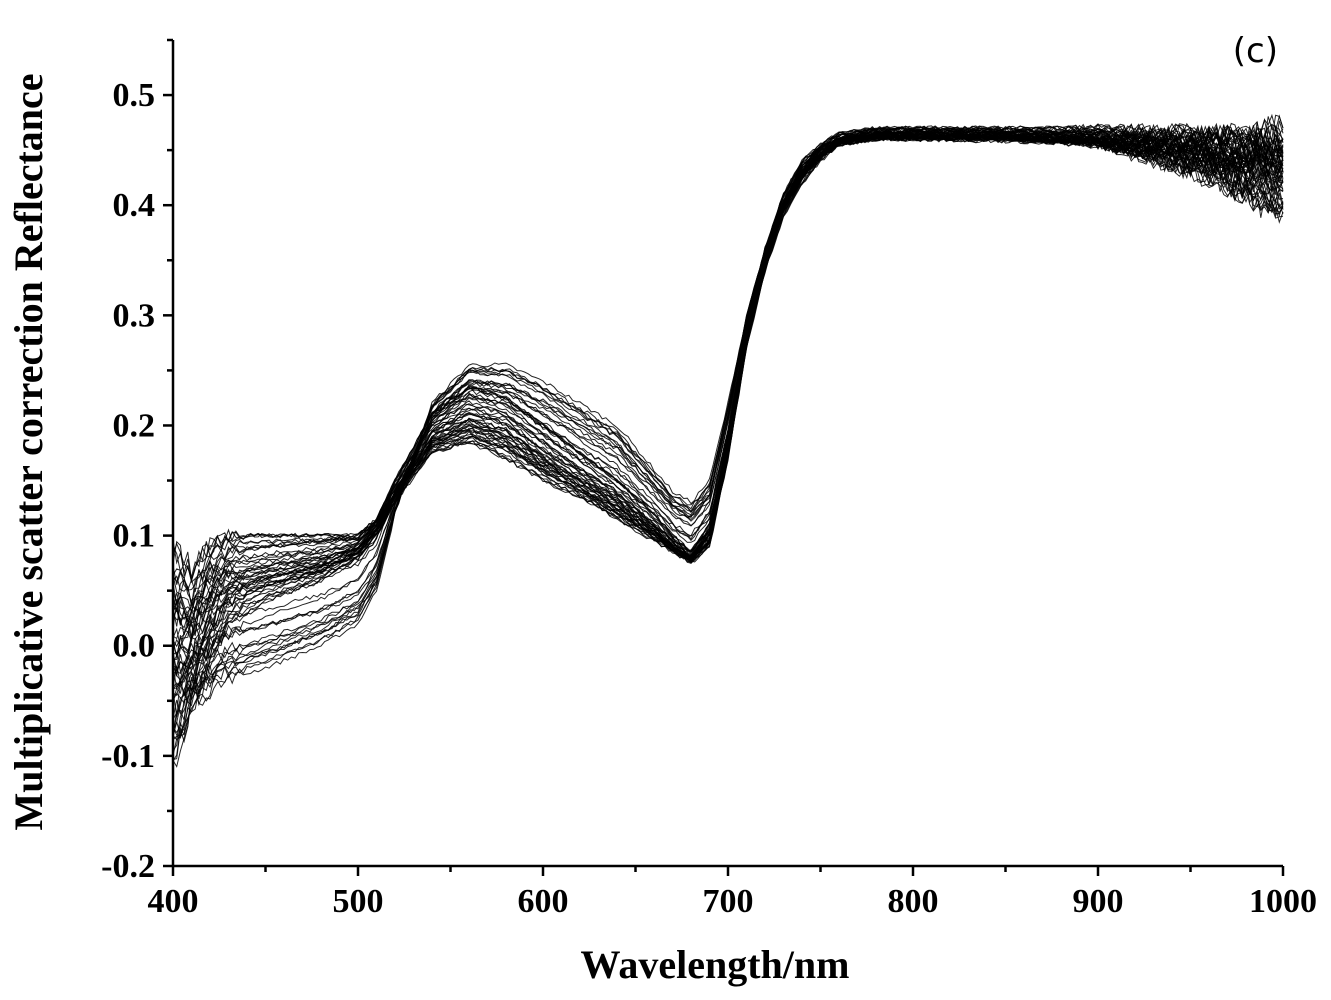  Describe the element at coordinates (913, 901) in the screenshot. I see `x-tick-label: 800` at that location.